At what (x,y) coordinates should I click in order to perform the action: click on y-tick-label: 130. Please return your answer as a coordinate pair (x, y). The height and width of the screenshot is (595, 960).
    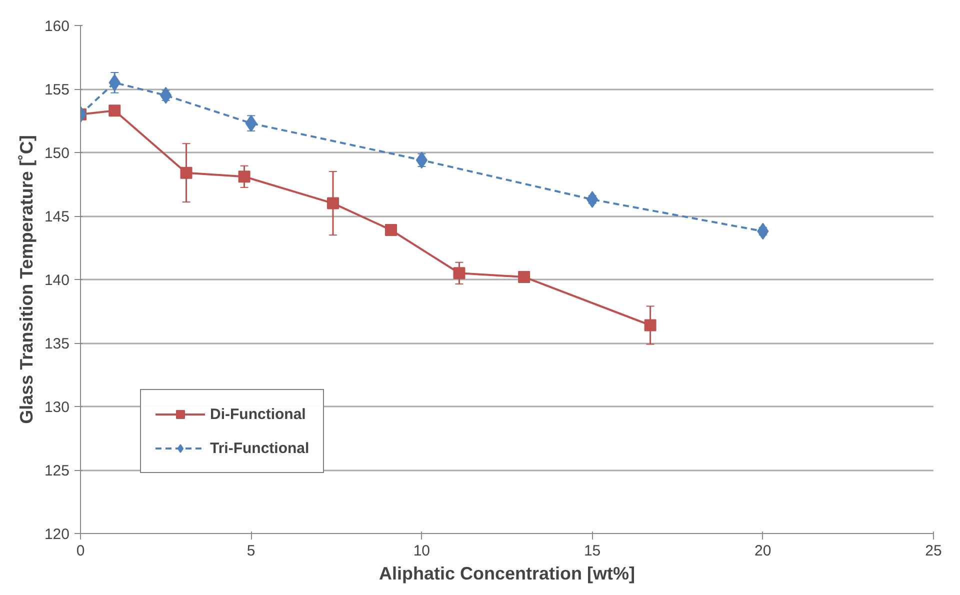
    Looking at the image, I should click on (57, 407).